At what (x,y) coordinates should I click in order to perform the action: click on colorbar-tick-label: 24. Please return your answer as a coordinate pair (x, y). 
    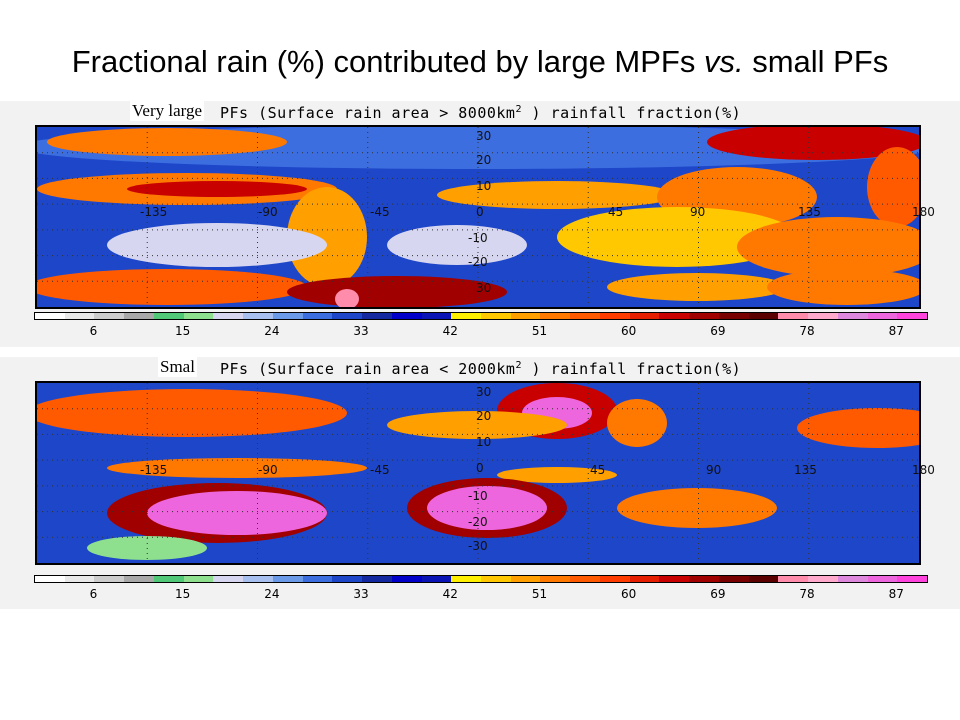
    Looking at the image, I should click on (272, 594).